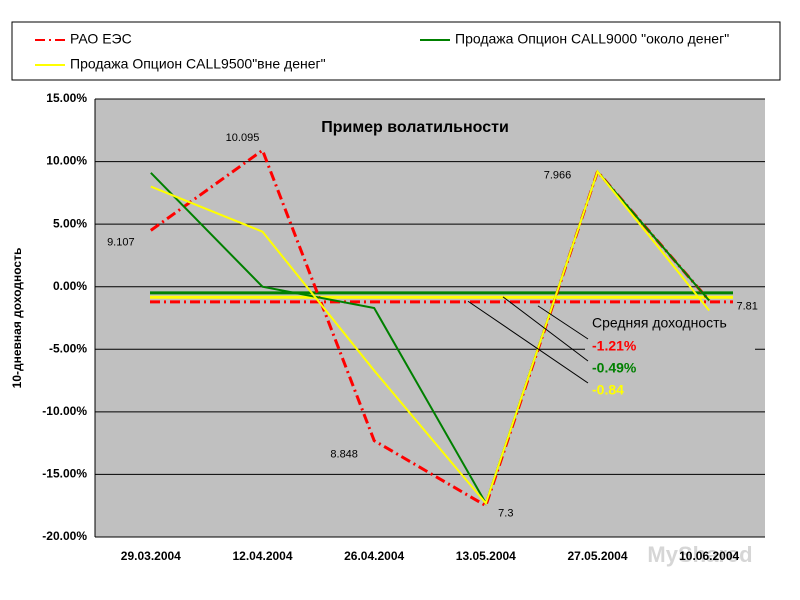  I want to click on y-tick-label: 0.00%, so click(70, 286).